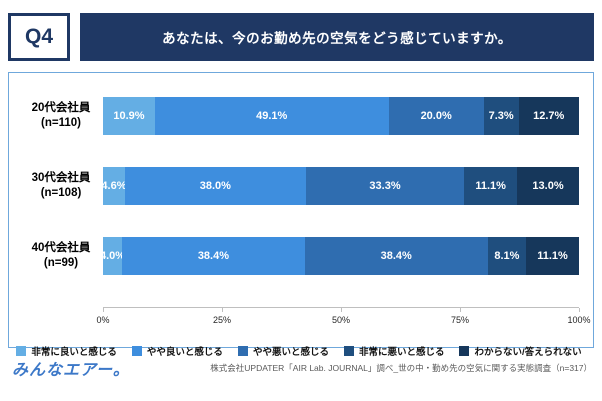  Describe the element at coordinates (112, 256) in the screenshot. I see `bar-segment: 4.0%` at that location.